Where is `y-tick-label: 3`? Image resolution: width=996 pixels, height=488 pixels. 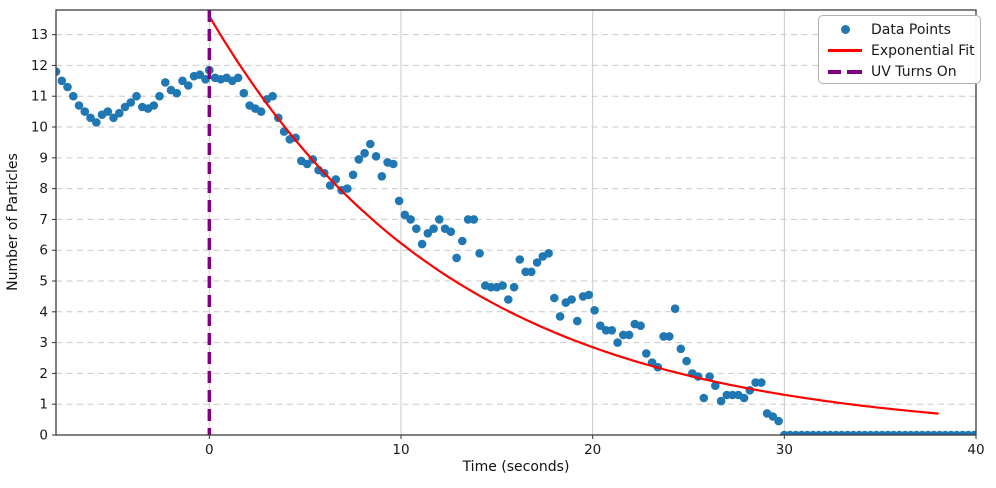 y-tick-label: 3 is located at coordinates (43, 343).